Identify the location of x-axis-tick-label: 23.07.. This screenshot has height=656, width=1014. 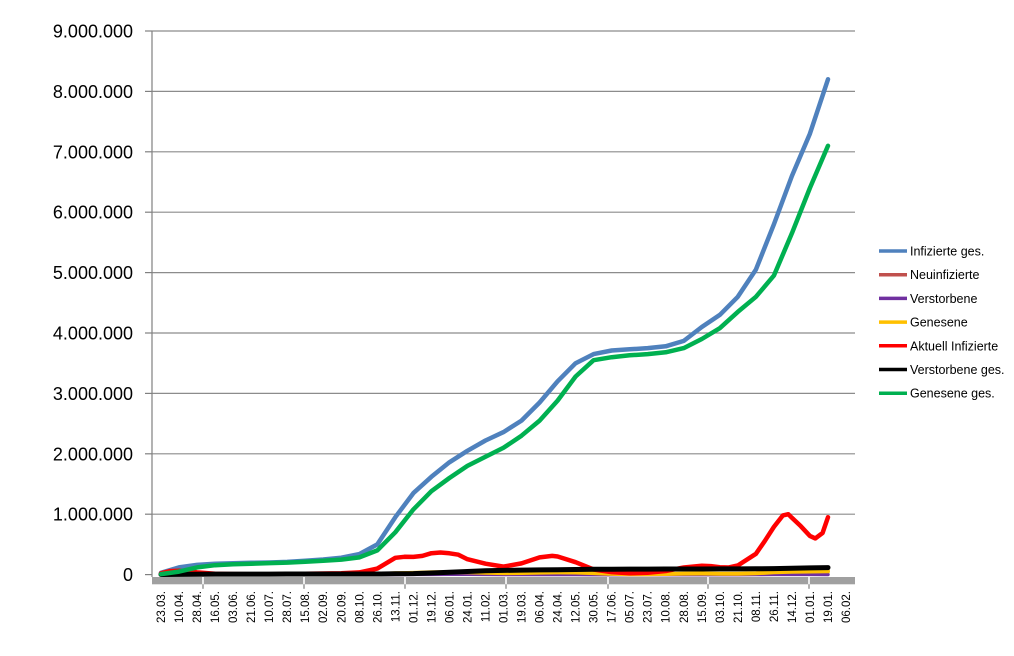
(649, 607).